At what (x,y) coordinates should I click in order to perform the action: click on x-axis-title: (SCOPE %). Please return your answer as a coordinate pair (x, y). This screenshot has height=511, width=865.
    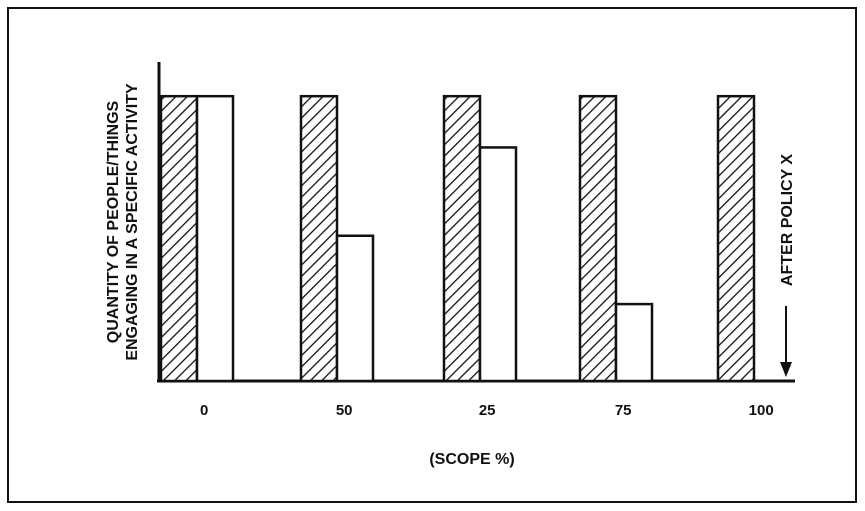
    Looking at the image, I should click on (471, 459).